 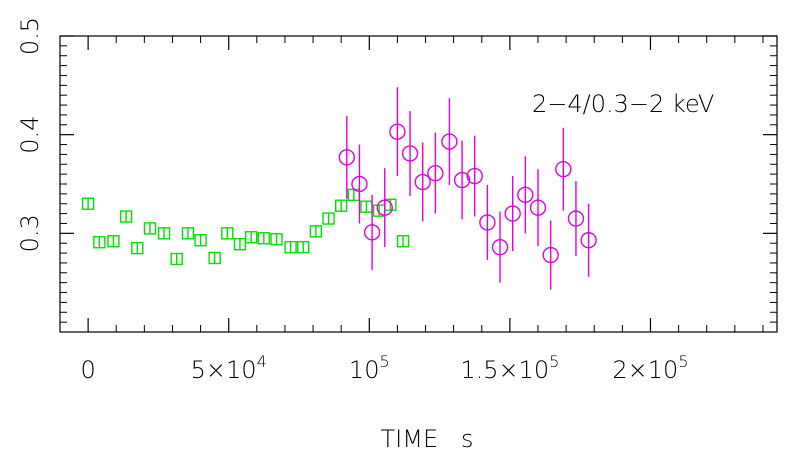 I want to click on x-tick-label-exponent: 4, so click(x=262, y=361).